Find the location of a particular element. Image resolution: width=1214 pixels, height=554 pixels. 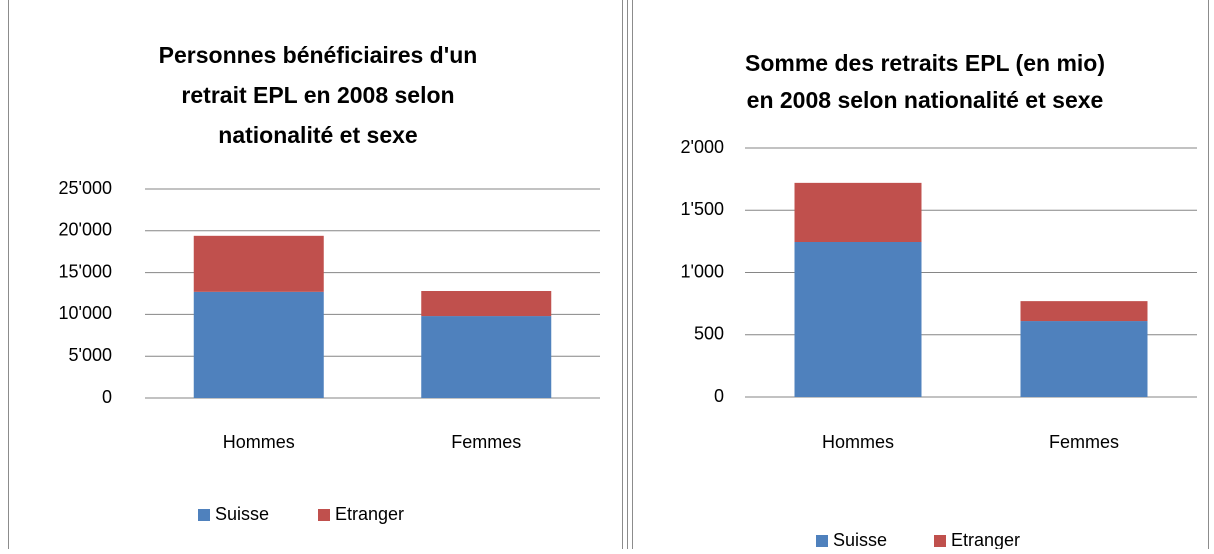

chart-title: nationalité et sexe is located at coordinates (317, 135).